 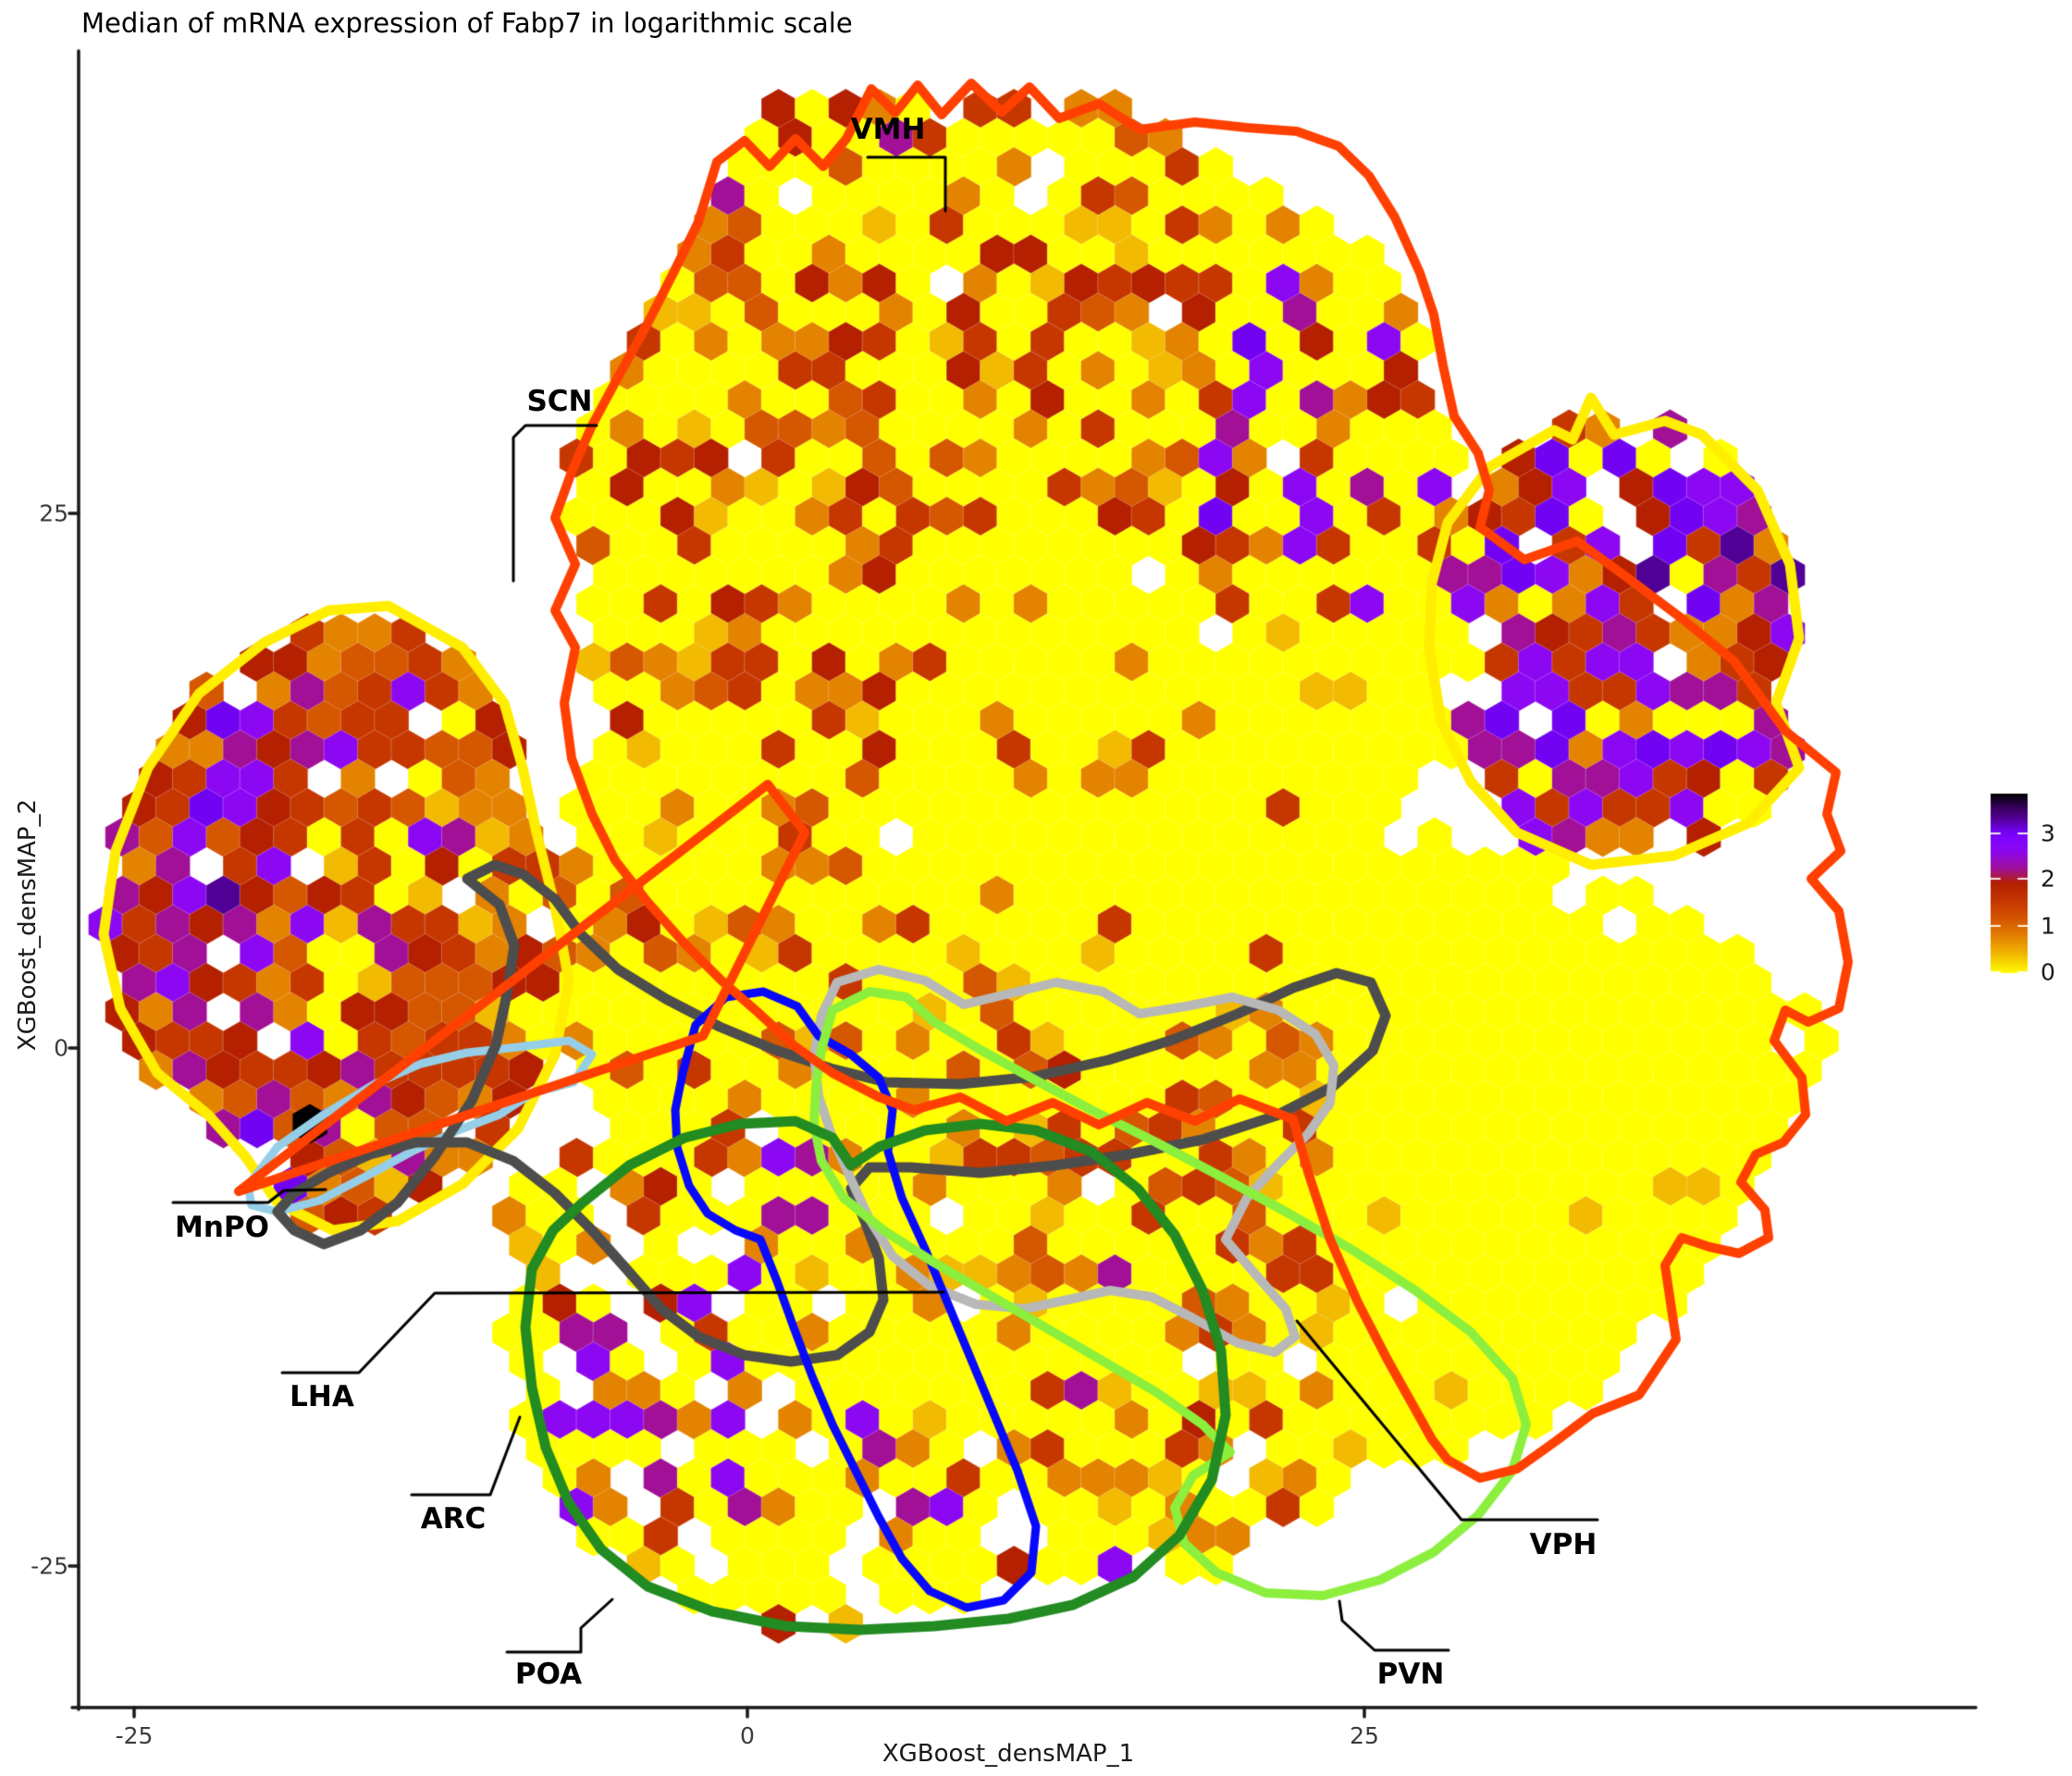 I want to click on colorbar-tick-0: 0, so click(x=2048, y=972).